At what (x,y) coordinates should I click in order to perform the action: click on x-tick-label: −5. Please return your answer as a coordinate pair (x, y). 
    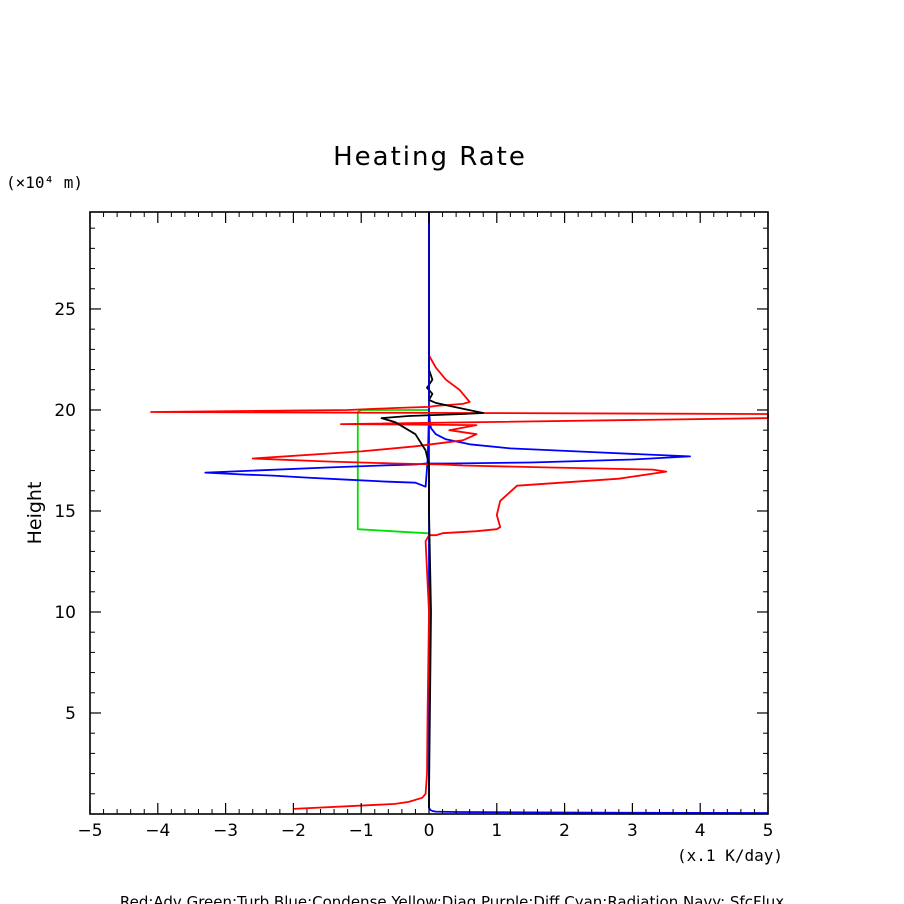
    Looking at the image, I should click on (89, 831).